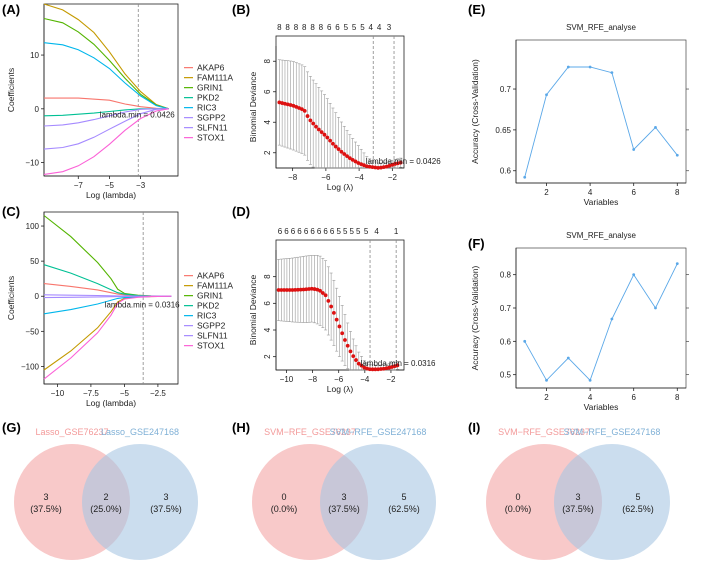  I want to click on x-axis-label-A: Log (lambda), so click(111, 195).